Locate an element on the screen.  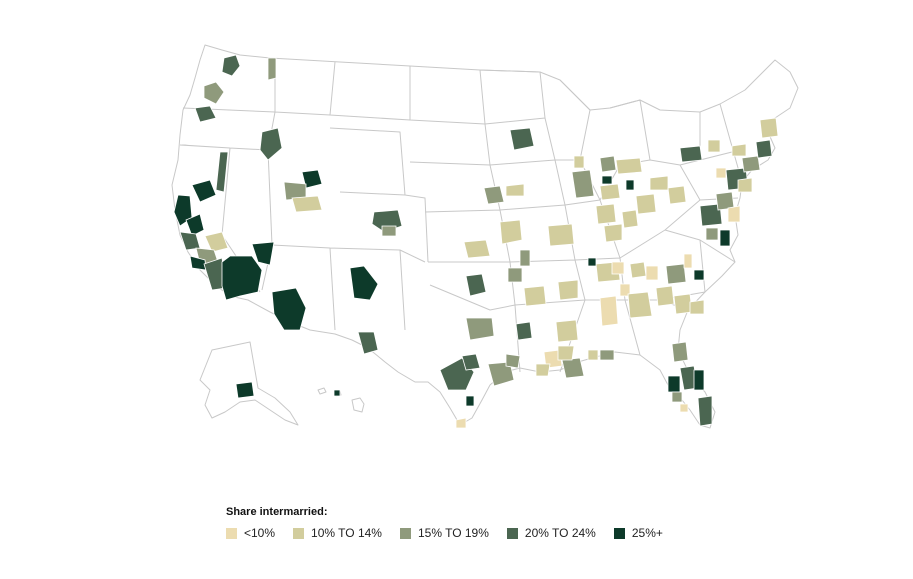
legend-item: 20% TO 24% is located at coordinates (551, 533).